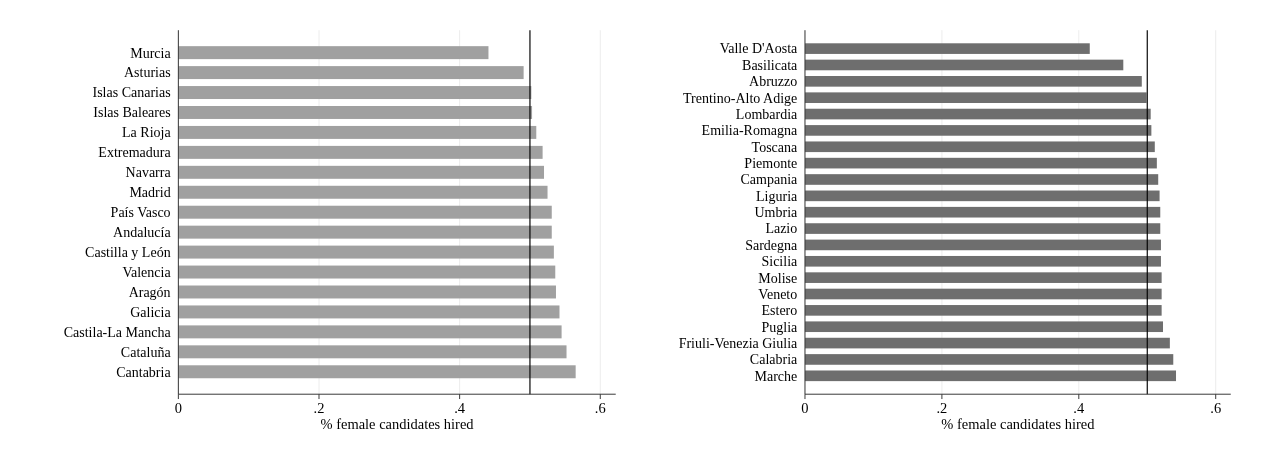 The height and width of the screenshot is (464, 1273). I want to click on y-tick-label: Campania, so click(769, 180).